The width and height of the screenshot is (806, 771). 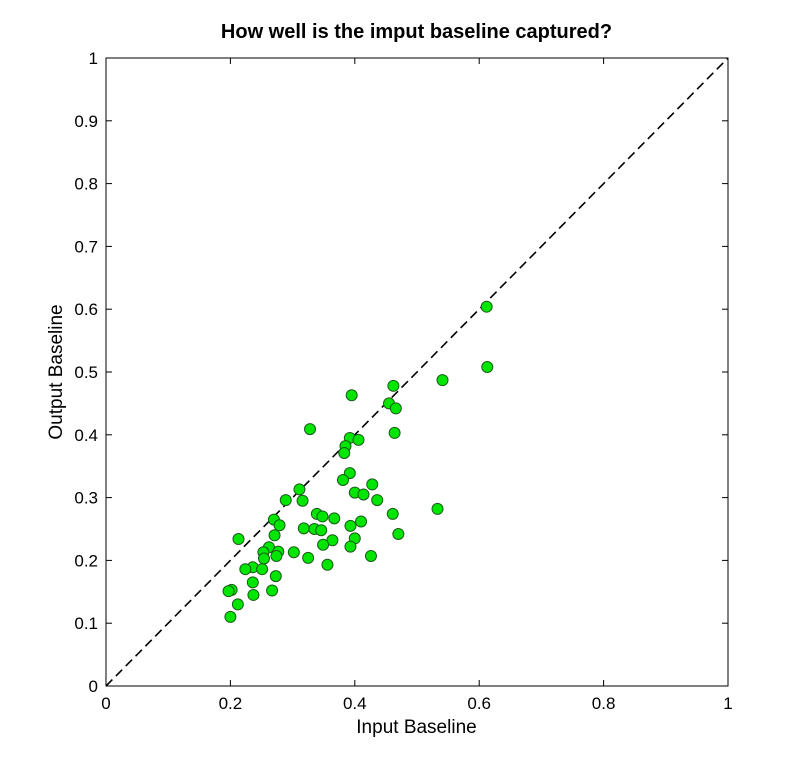 I want to click on chart-title: How well is the imput baseline captured?, so click(x=416, y=32).